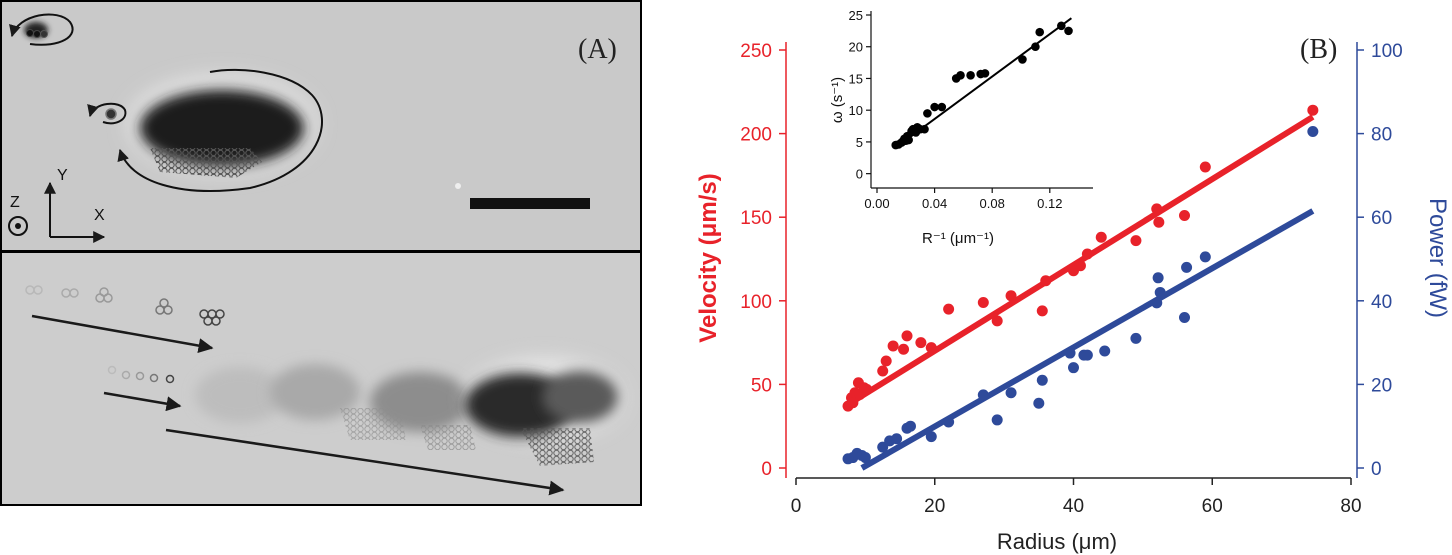 The width and height of the screenshot is (1452, 555). Describe the element at coordinates (62, 175) in the screenshot. I see `axis-y-label: Y` at that location.